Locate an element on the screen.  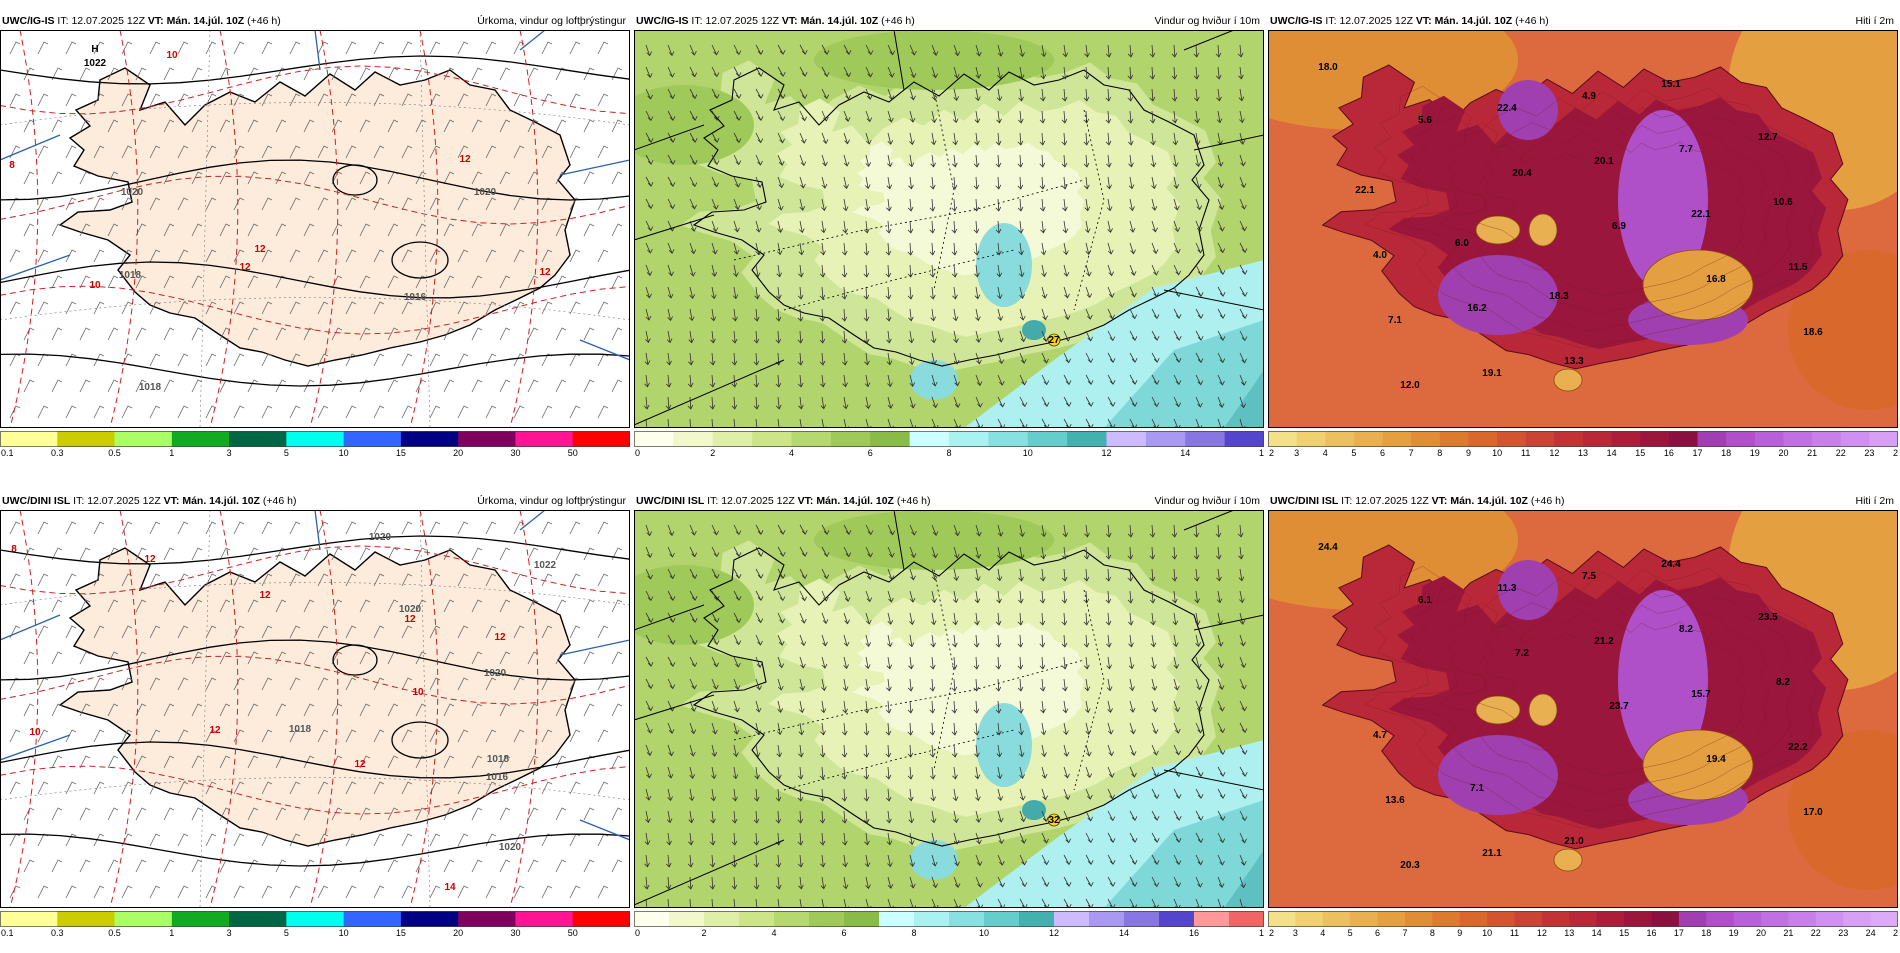
field-title: Vindur og hviður í 10m is located at coordinates (1207, 21).